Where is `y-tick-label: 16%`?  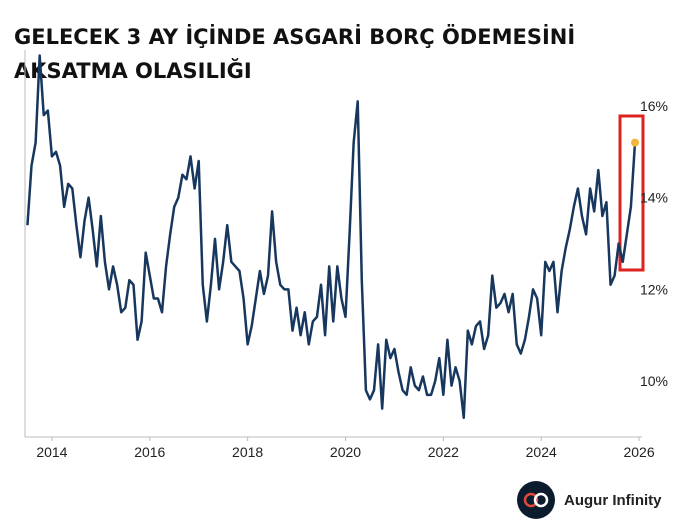 y-tick-label: 16% is located at coordinates (654, 106).